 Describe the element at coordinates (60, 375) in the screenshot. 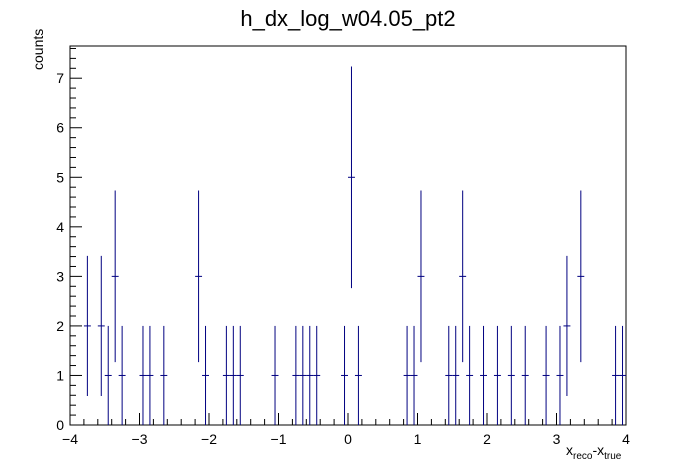

I see `y-tick-label: 1` at that location.